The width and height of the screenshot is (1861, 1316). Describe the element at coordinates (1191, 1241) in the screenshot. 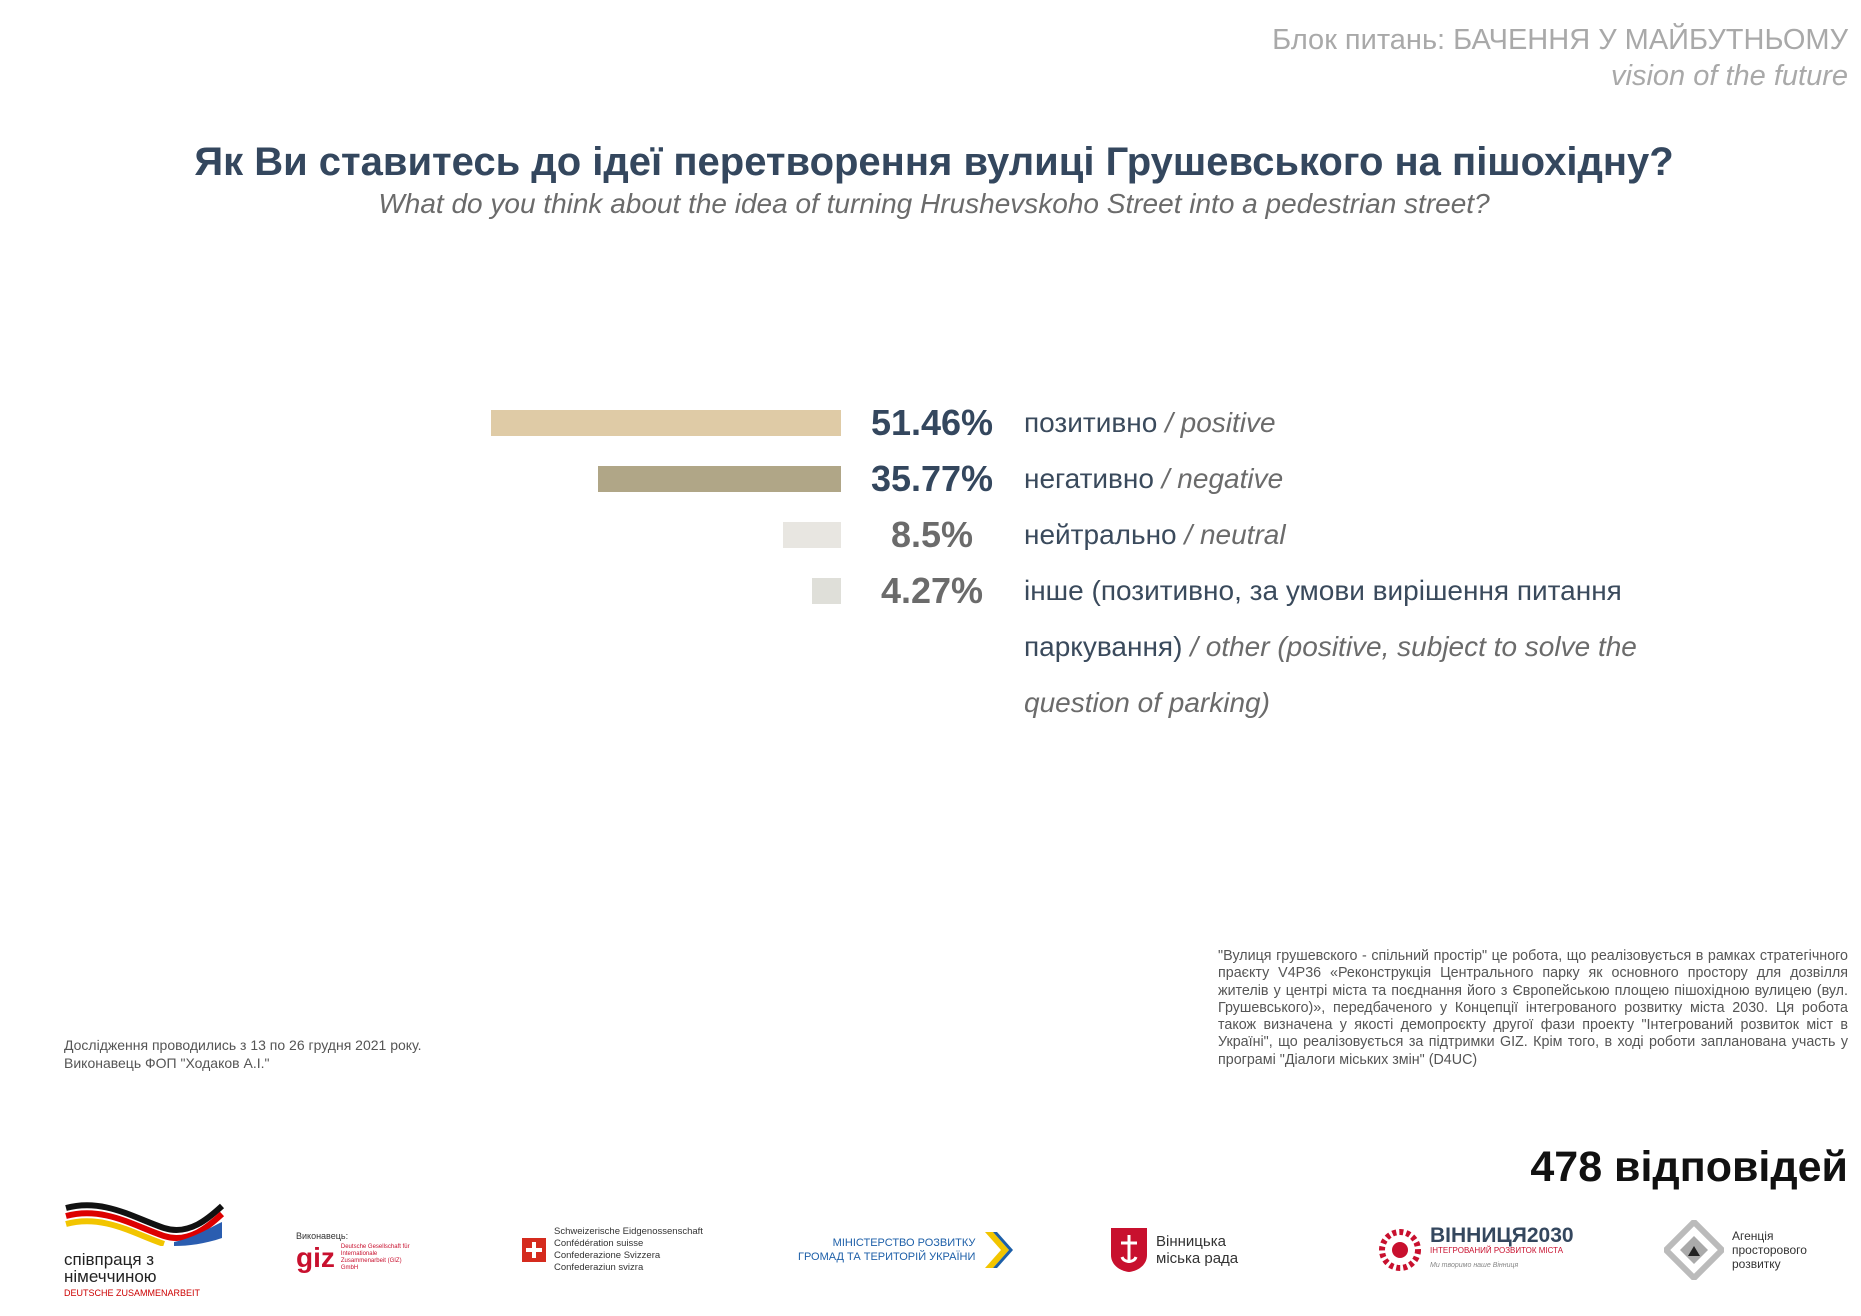

I see `logo-text: Вінницька` at that location.